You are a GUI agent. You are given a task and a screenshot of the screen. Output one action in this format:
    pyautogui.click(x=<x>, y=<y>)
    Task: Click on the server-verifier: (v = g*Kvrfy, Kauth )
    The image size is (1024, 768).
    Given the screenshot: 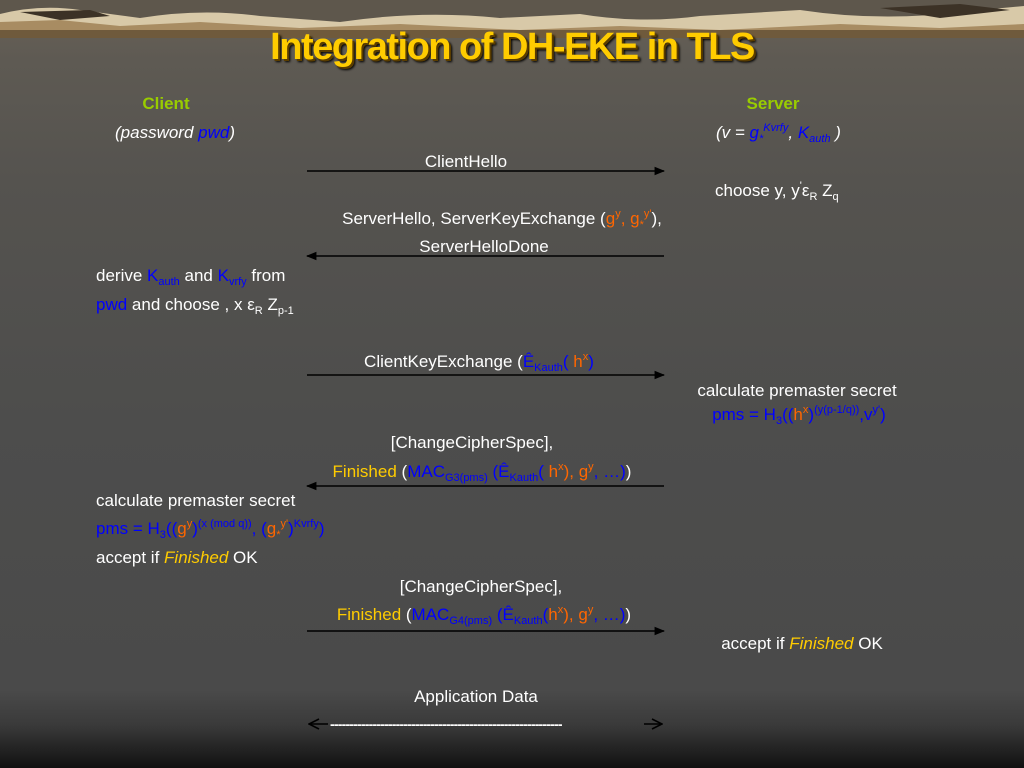 What is the action you would take?
    pyautogui.click(x=778, y=133)
    